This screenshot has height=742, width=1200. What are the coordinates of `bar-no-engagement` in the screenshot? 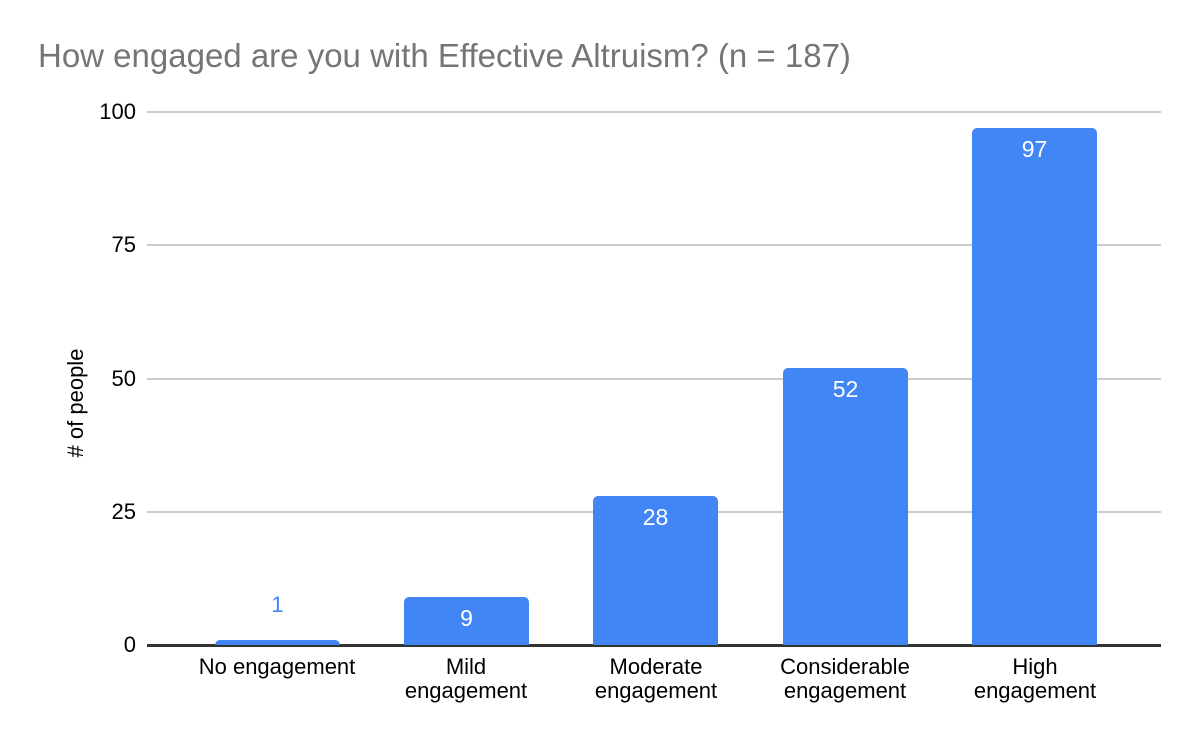 It's located at (277, 642).